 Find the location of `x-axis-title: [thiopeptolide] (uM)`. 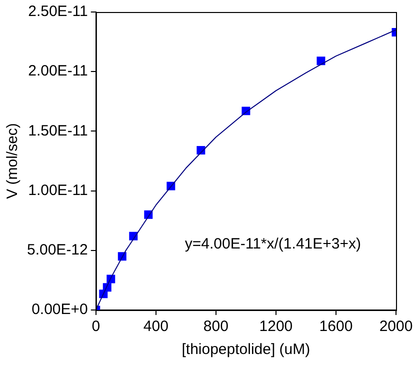

x-axis-title: [thiopeptolide] (uM) is located at coordinates (246, 349).